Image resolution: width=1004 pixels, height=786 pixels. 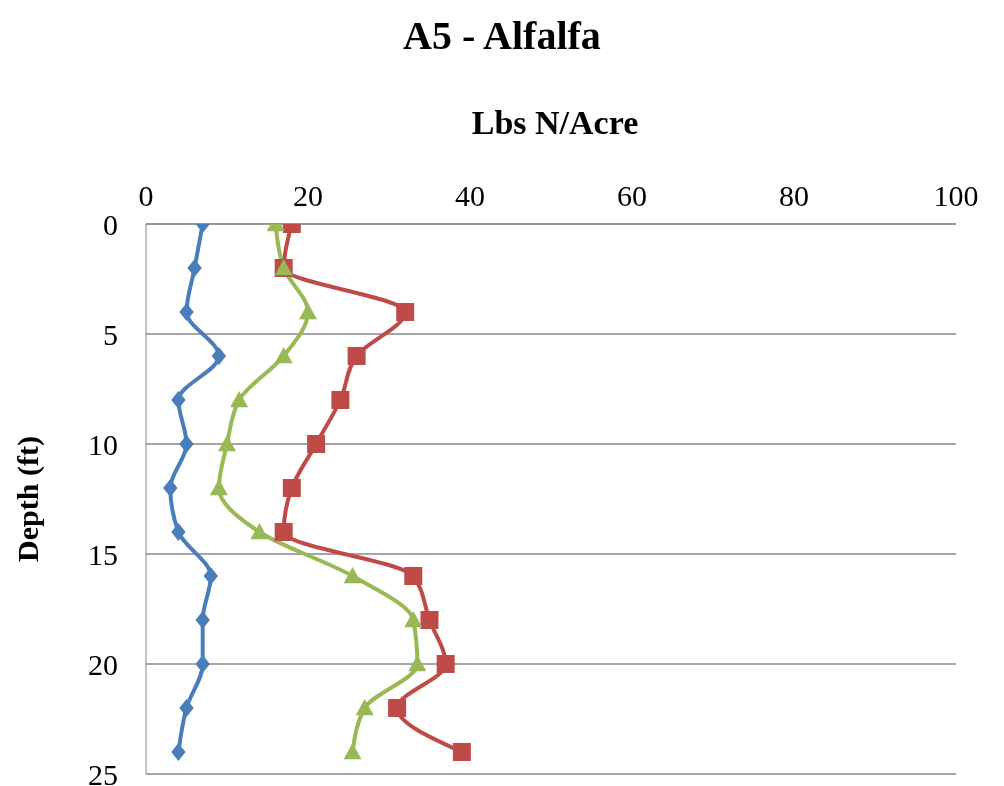 I want to click on x-tick-label: 60, so click(x=632, y=195).